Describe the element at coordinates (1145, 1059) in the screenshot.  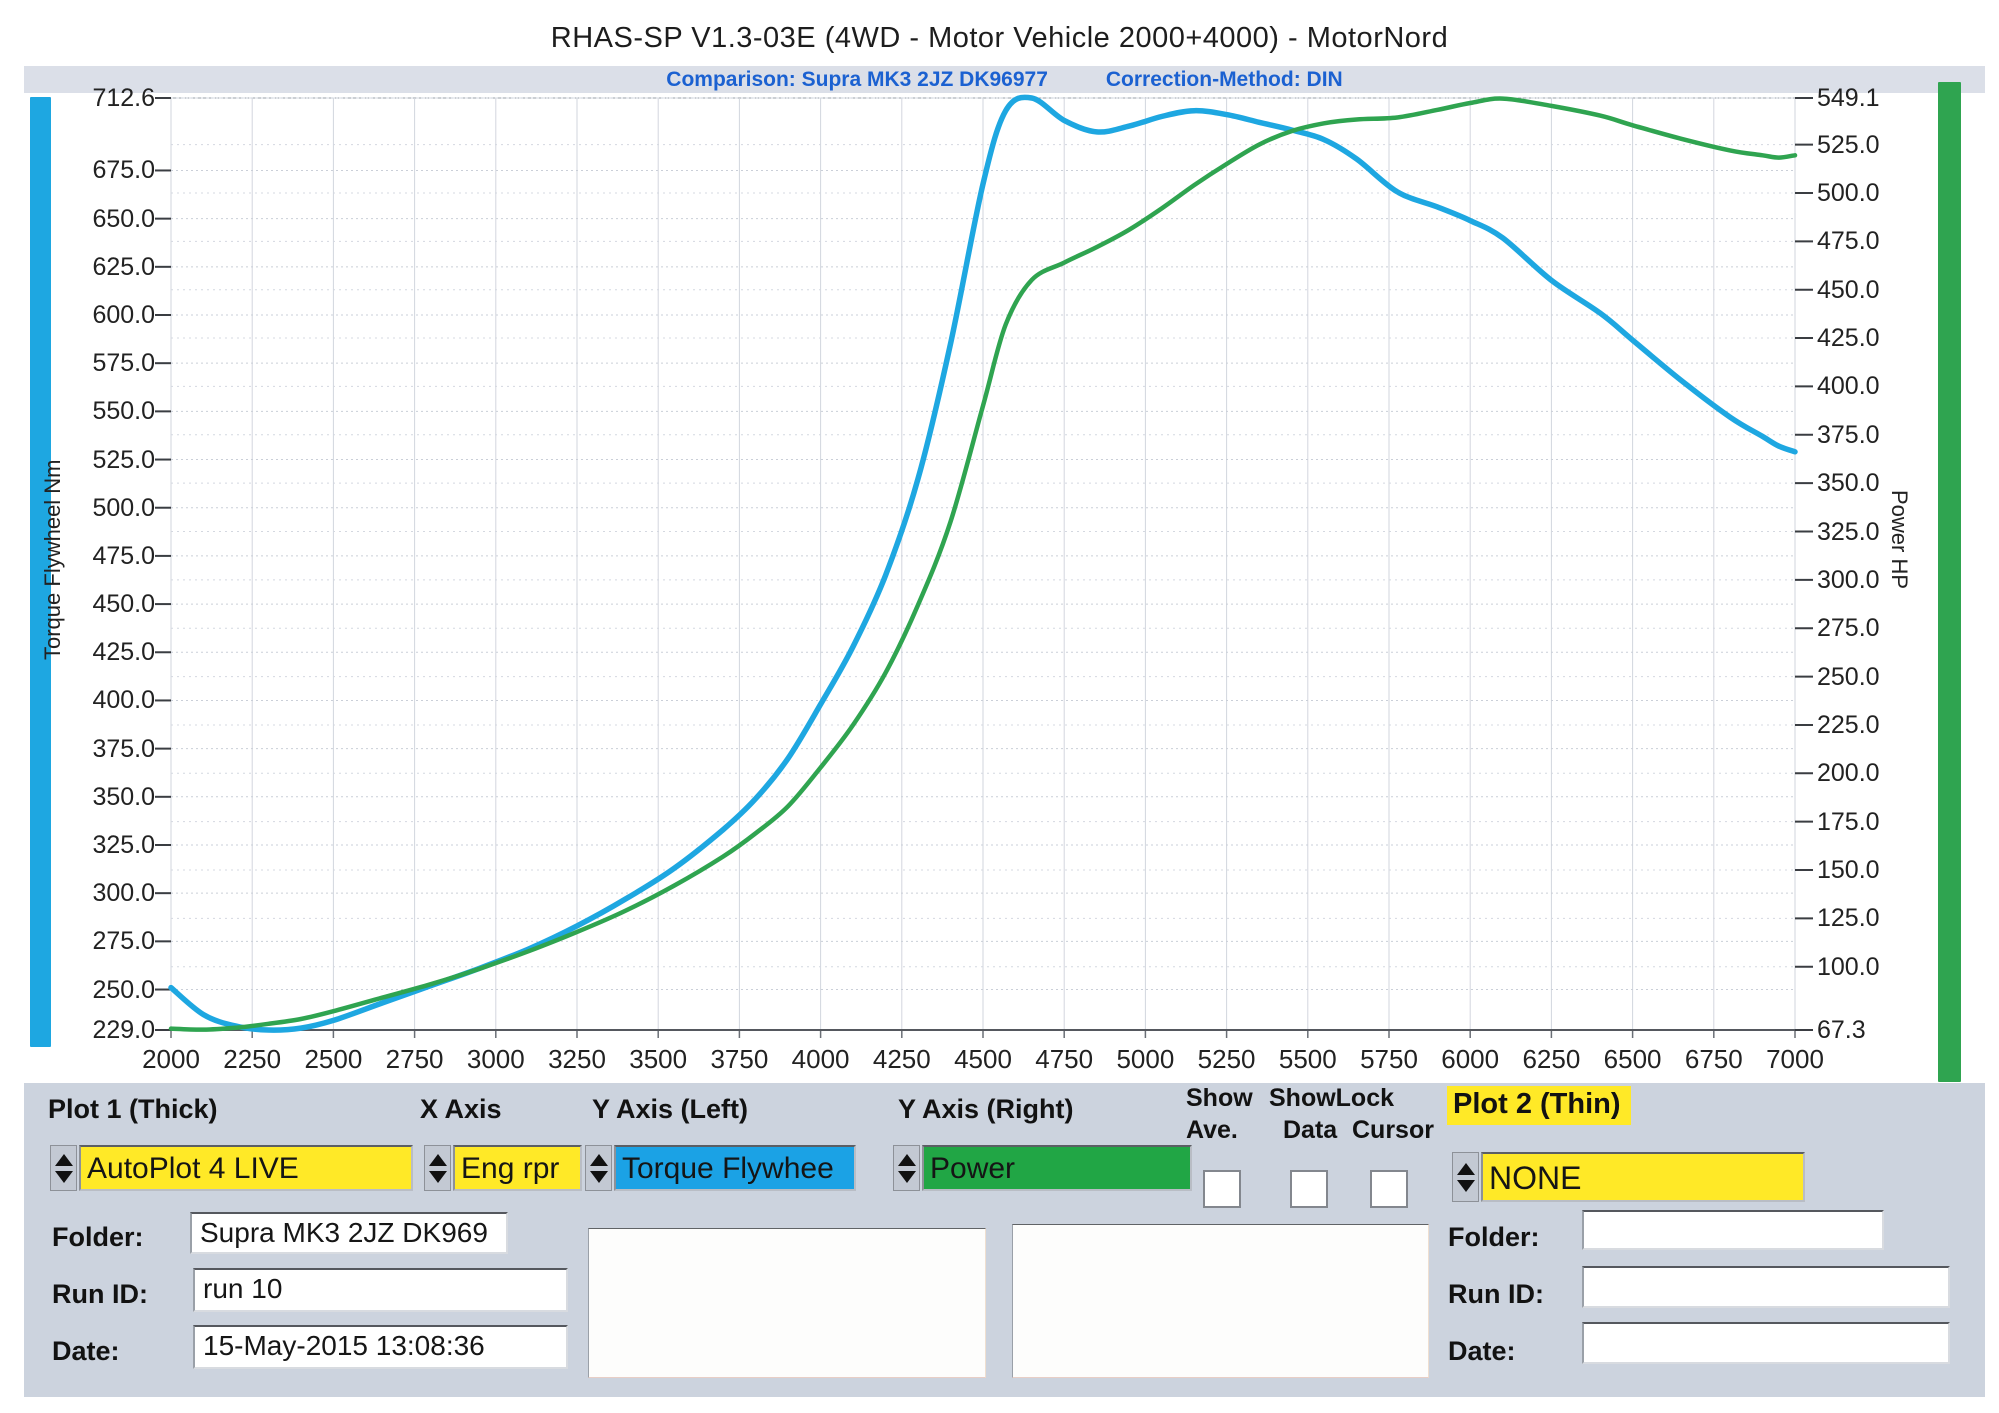
I see `x-tick-label: 5000` at that location.